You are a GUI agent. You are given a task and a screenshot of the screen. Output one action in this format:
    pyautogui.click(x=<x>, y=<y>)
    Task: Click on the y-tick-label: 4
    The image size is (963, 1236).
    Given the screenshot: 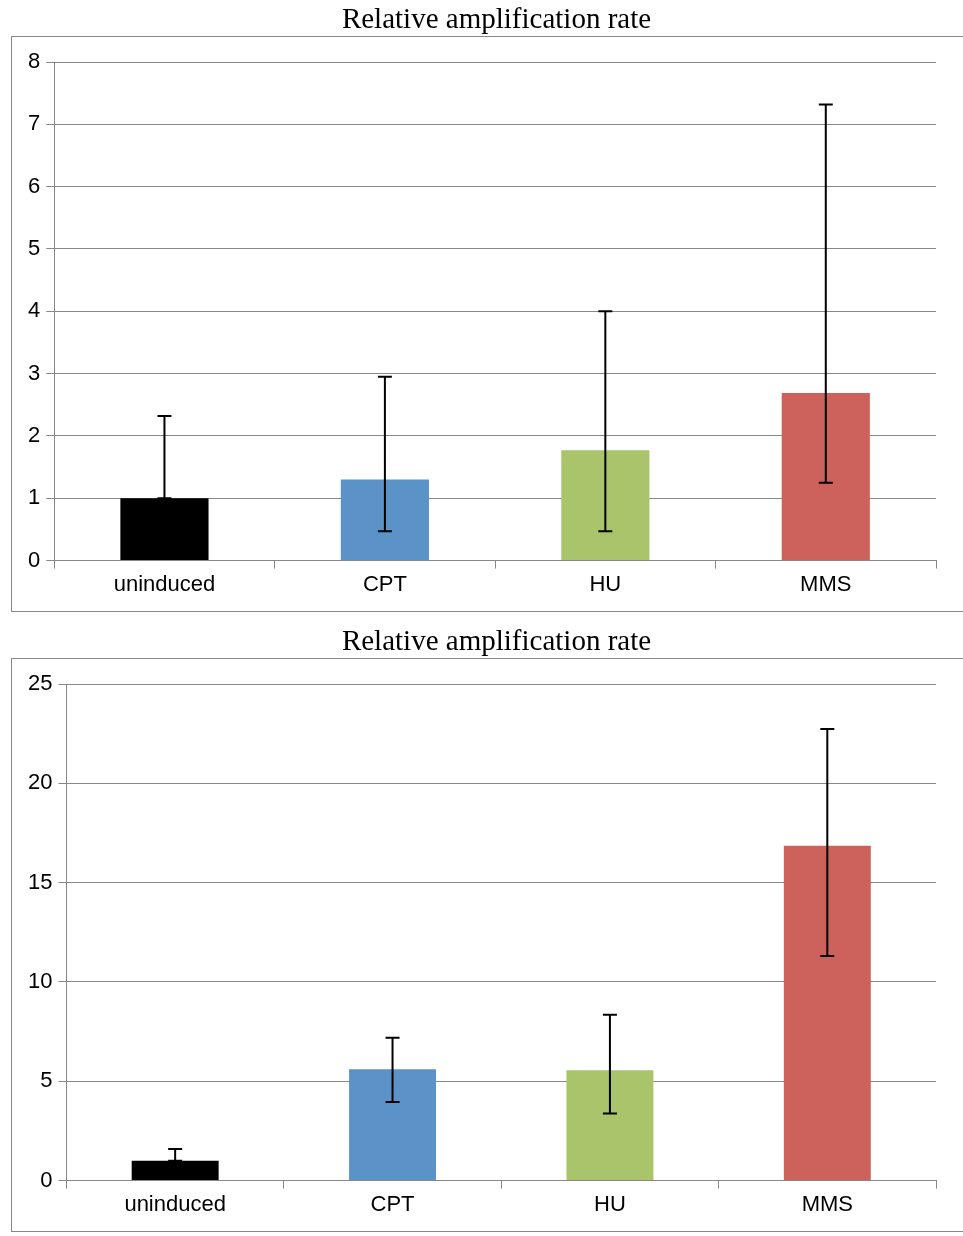 What is the action you would take?
    pyautogui.click(x=34, y=310)
    